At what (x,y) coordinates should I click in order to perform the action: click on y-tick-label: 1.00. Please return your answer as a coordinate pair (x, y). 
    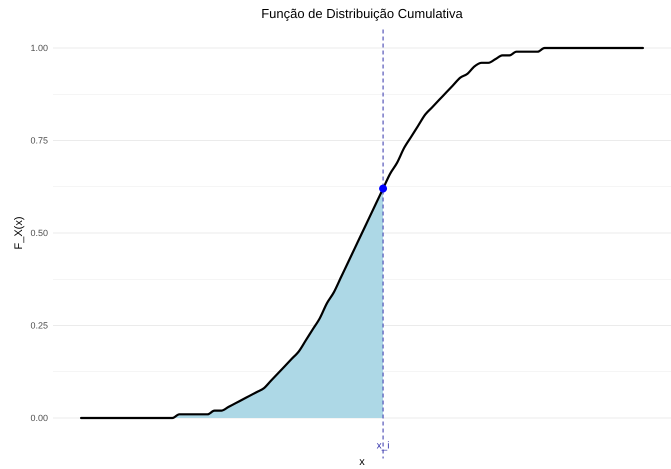
    Looking at the image, I should click on (39, 48).